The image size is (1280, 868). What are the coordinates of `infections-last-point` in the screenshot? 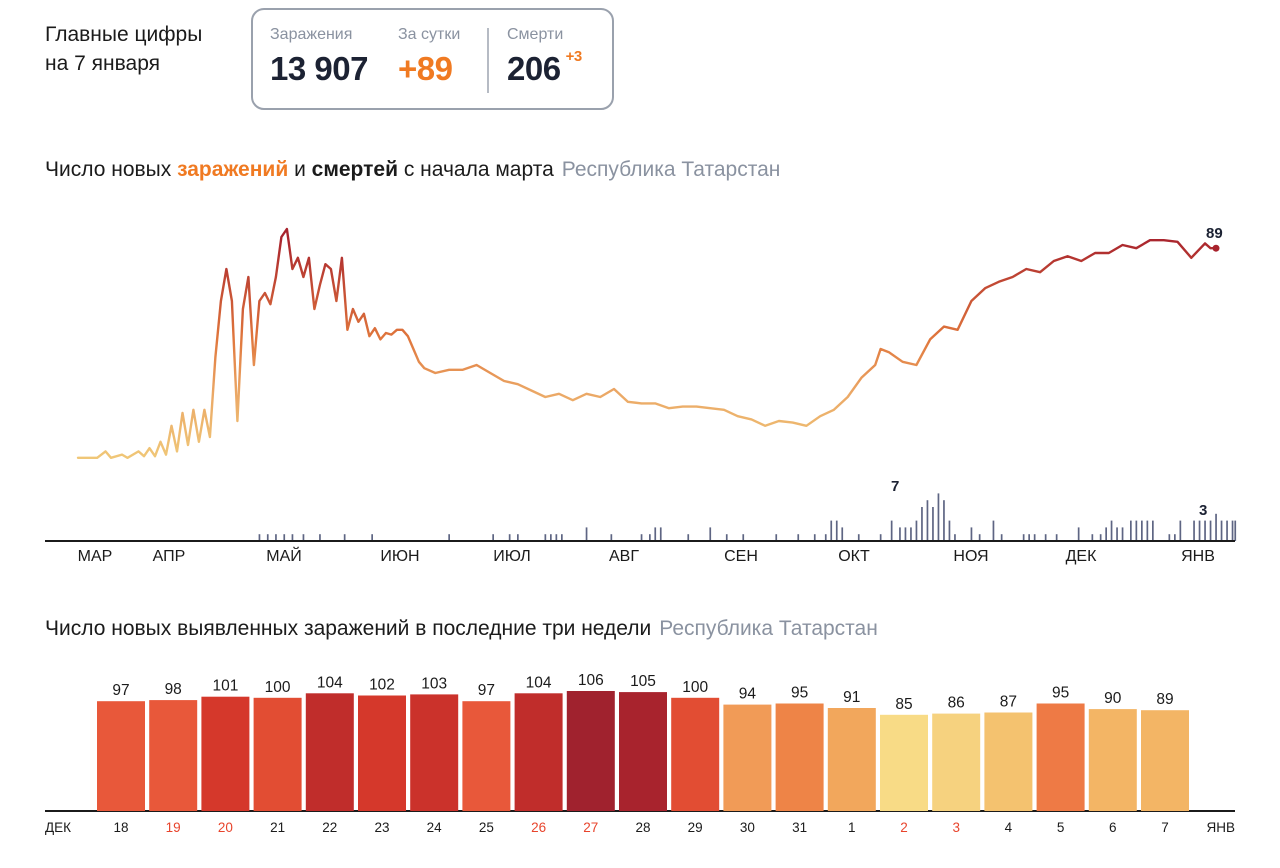 It's located at (1216, 248).